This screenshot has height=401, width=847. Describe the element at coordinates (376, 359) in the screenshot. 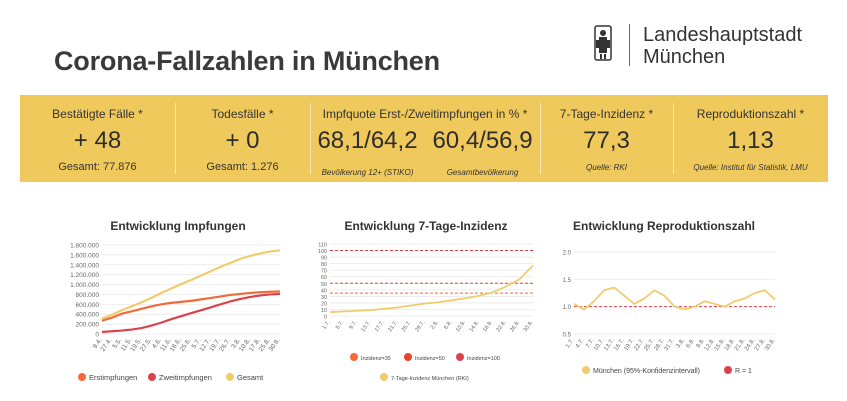

I see `legend-label: Inzidenz=35` at that location.